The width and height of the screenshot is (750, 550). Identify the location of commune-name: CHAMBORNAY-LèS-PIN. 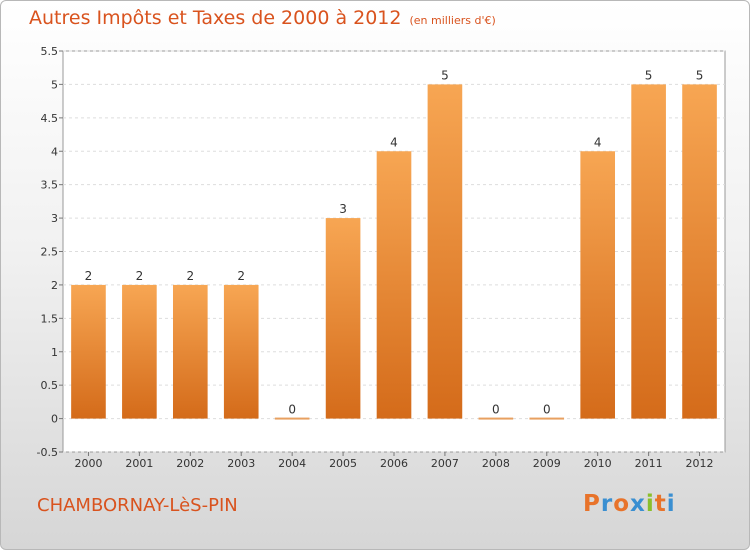
(137, 505).